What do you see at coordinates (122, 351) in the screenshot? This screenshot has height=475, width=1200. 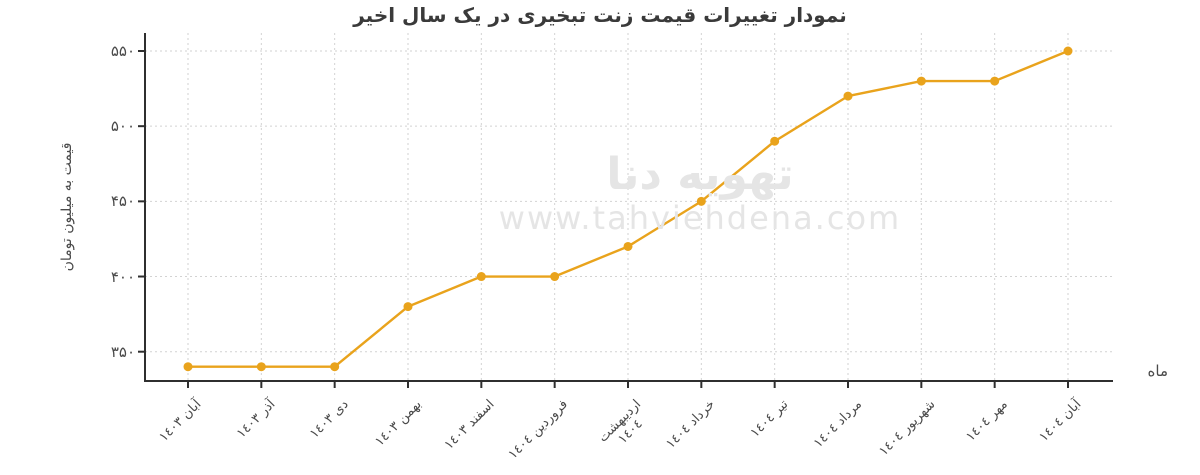 I see `y-tick-label: ۳۵۰` at bounding box center [122, 351].